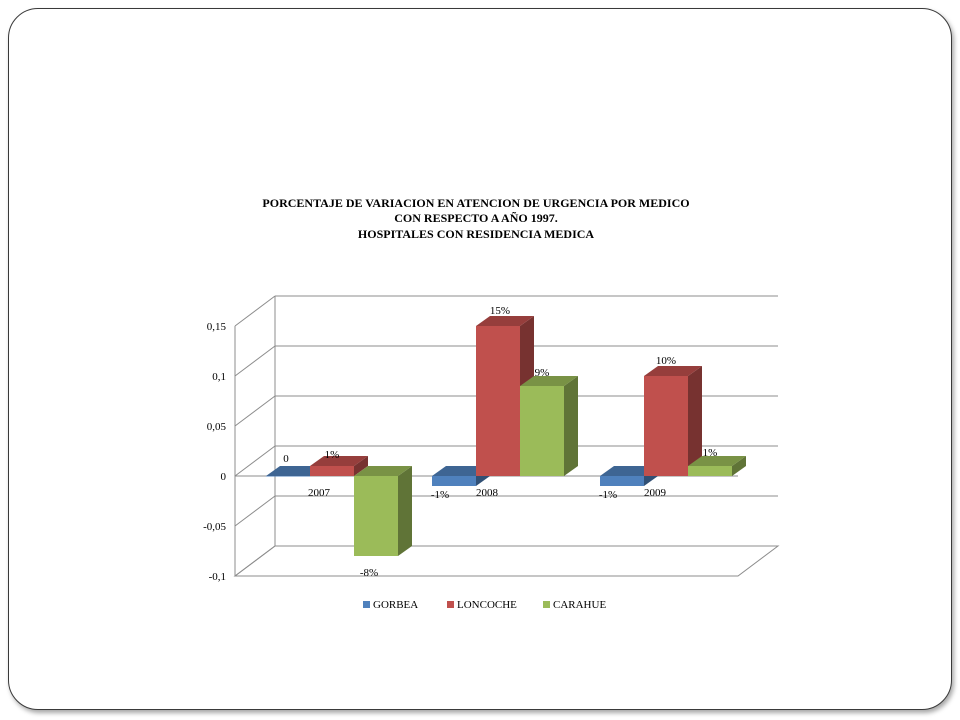  I want to click on y-tick-label: -0,1, so click(217, 577).